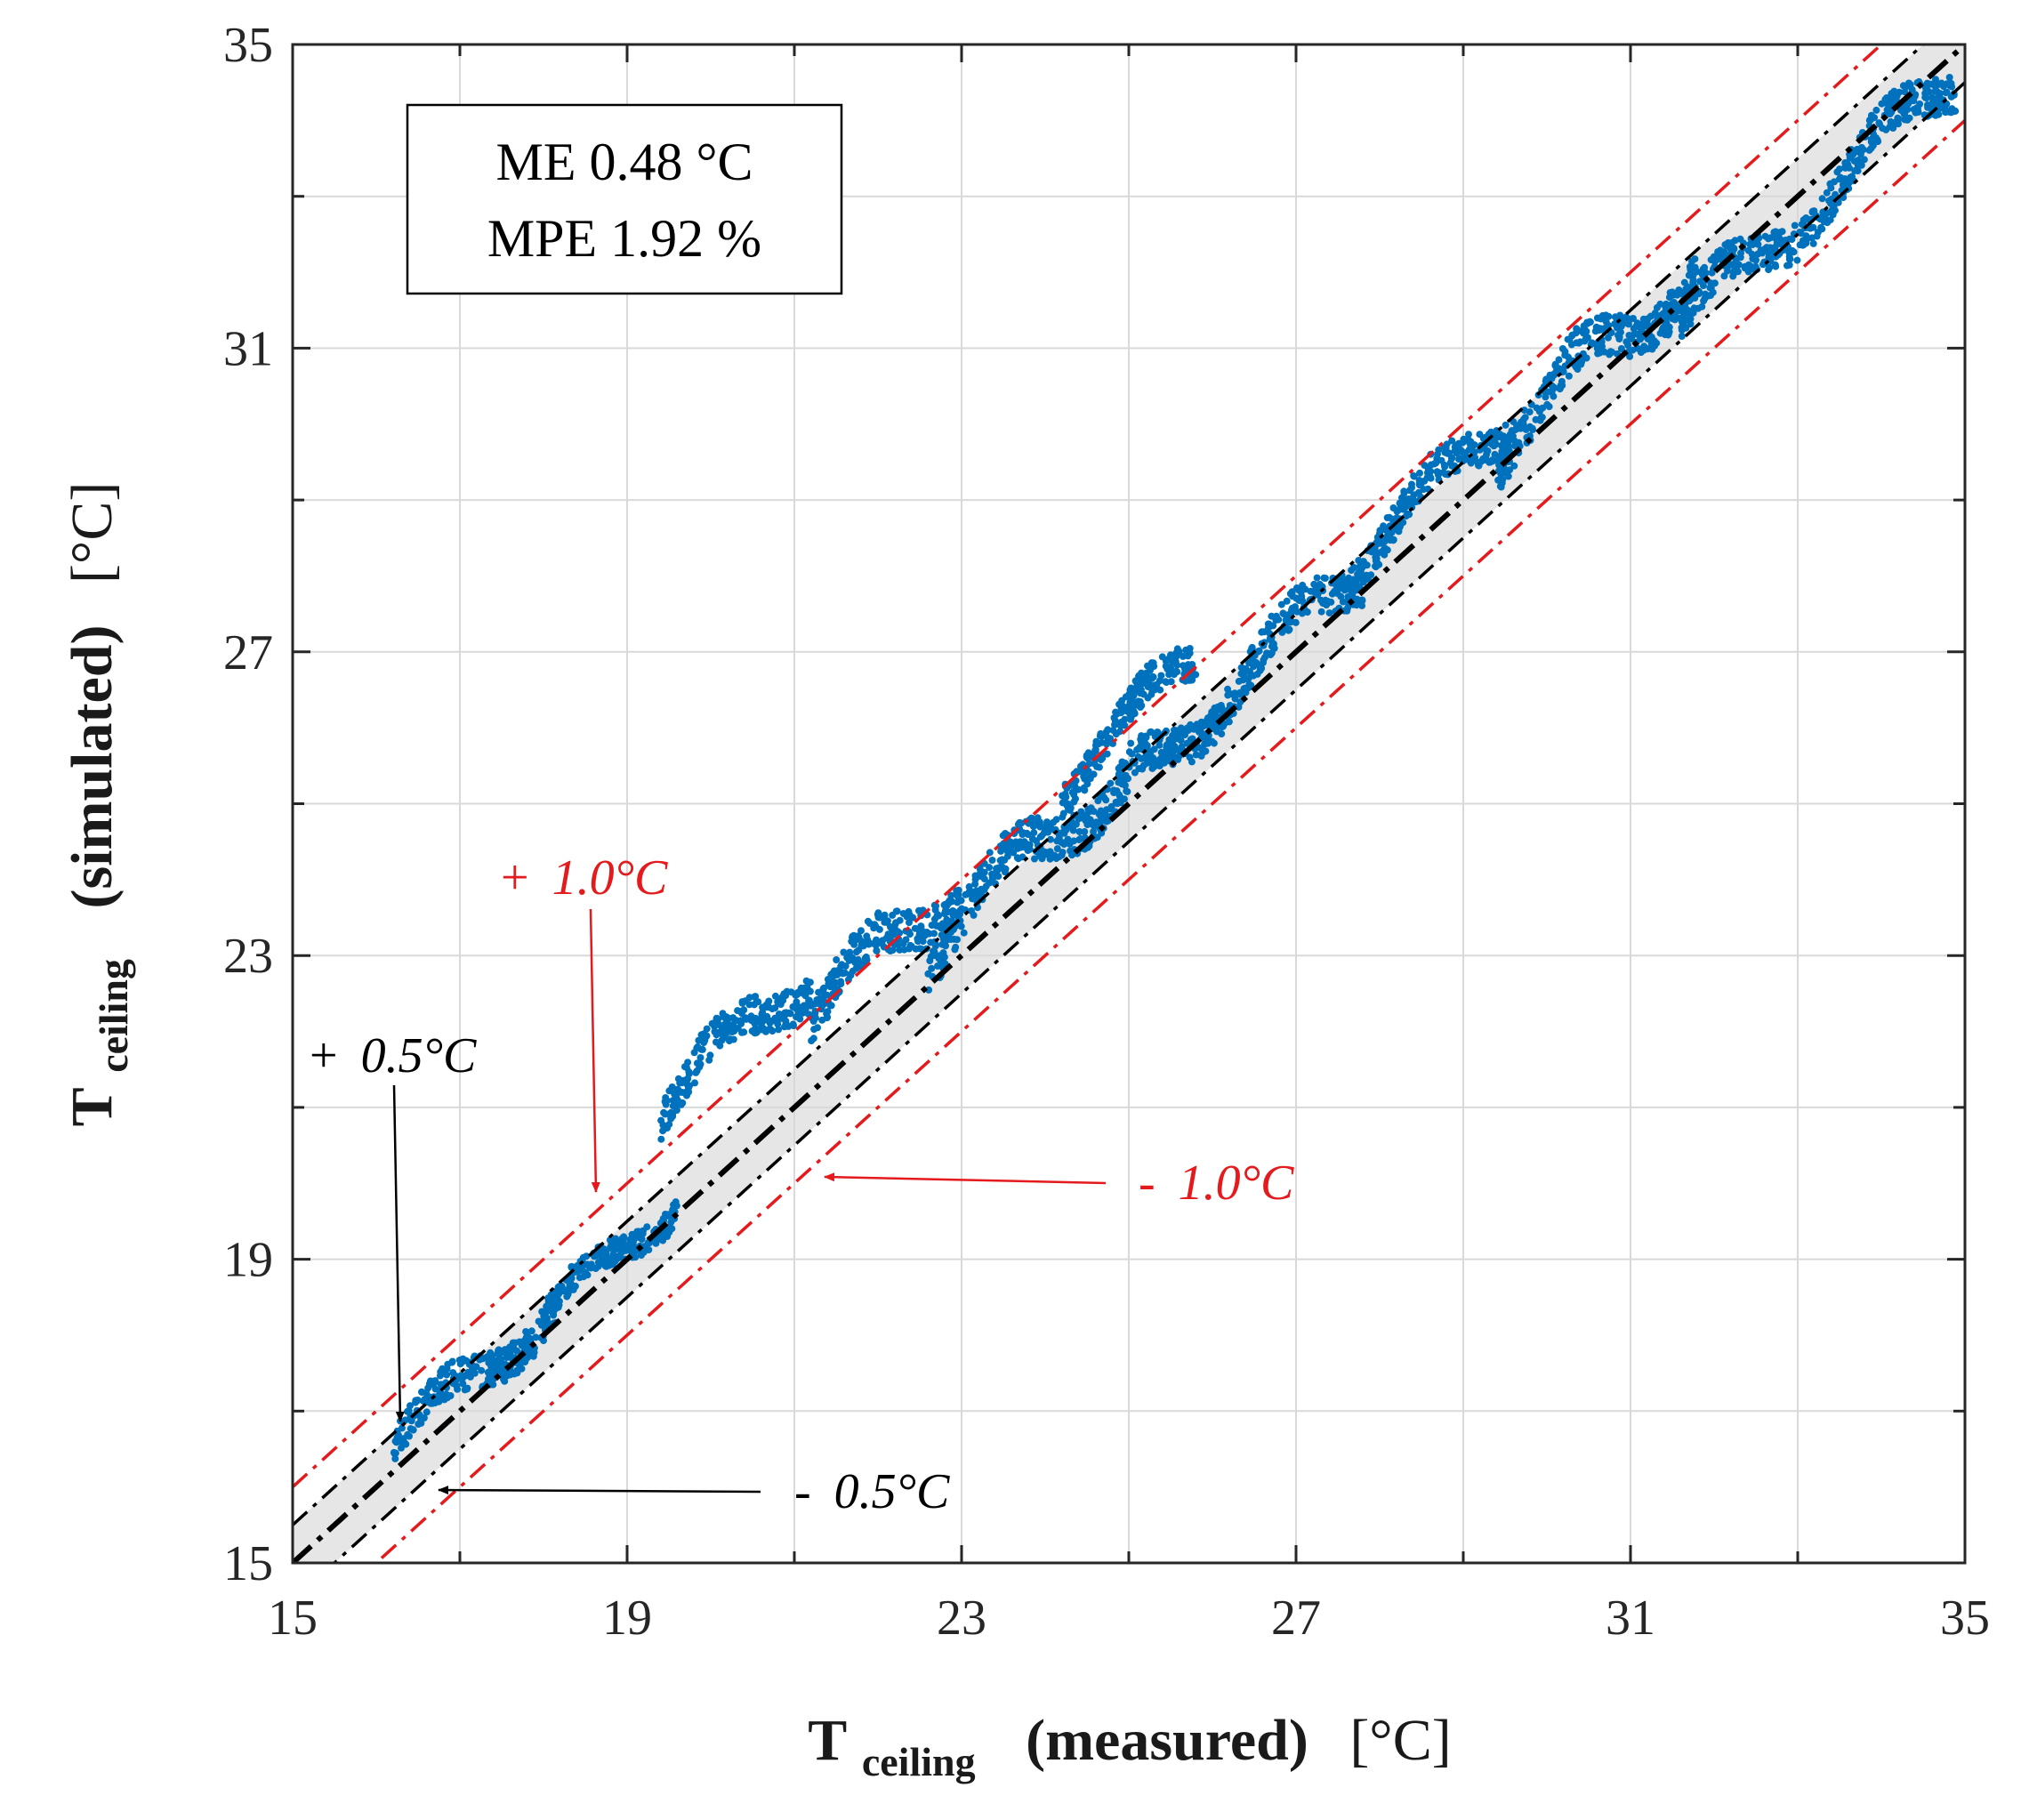 Image resolution: width=2021 pixels, height=1820 pixels. I want to click on y-tick-label: 23, so click(248, 957).